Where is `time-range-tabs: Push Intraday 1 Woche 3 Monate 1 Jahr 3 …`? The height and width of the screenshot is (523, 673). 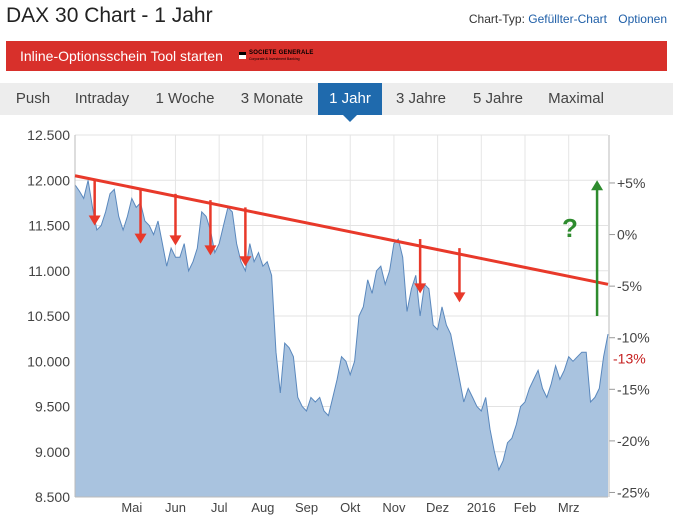 time-range-tabs: Push Intraday 1 Woche 3 Monate 1 Jahr 3 … is located at coordinates (336, 102).